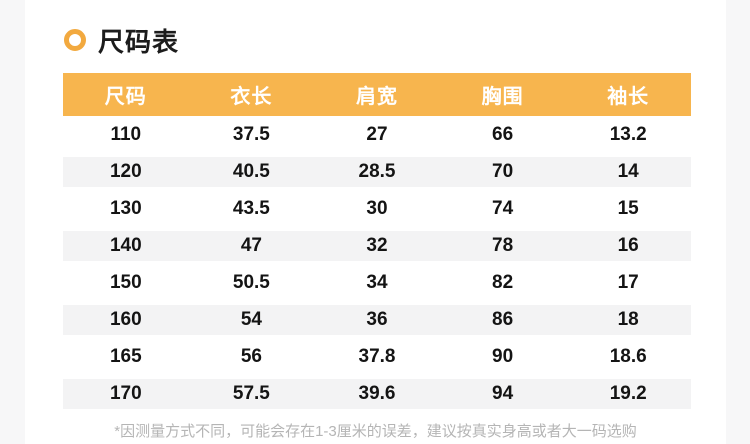  What do you see at coordinates (125, 171) in the screenshot?
I see `table-cell: 120` at bounding box center [125, 171].